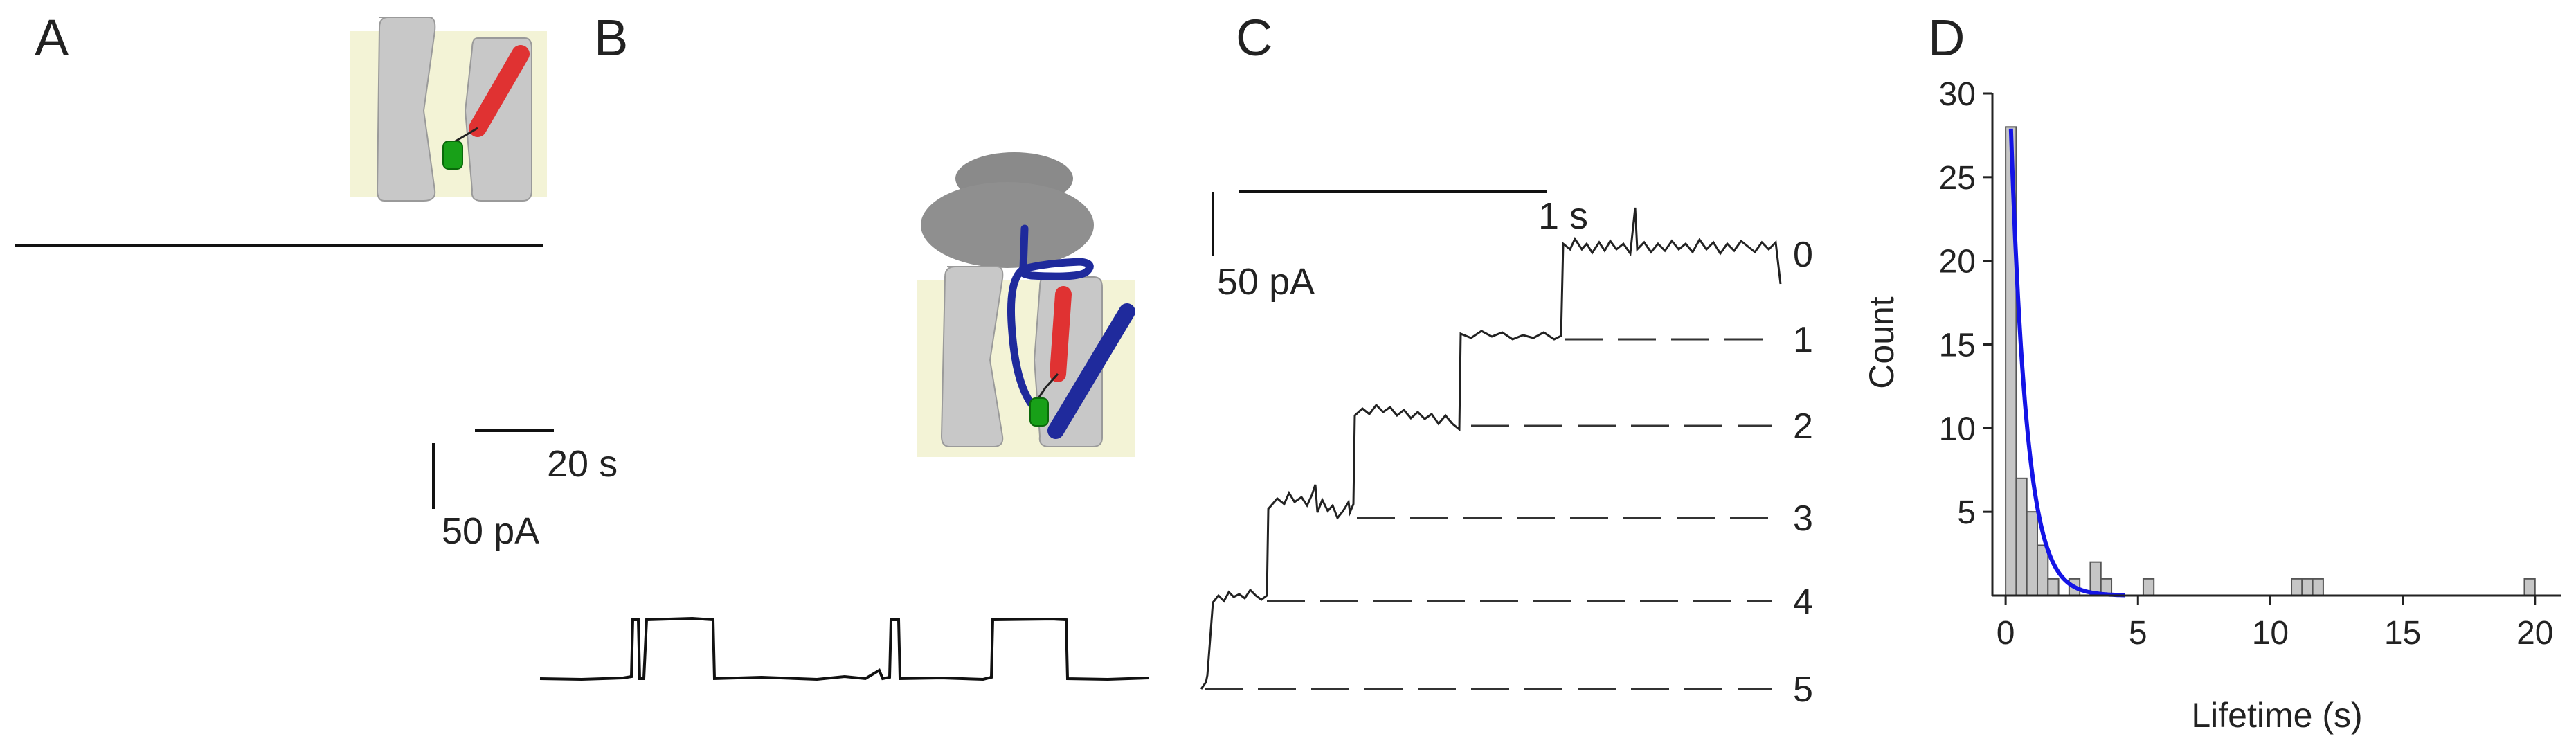 The image size is (2576, 743). I want to click on panel-b-label: B, so click(611, 37).